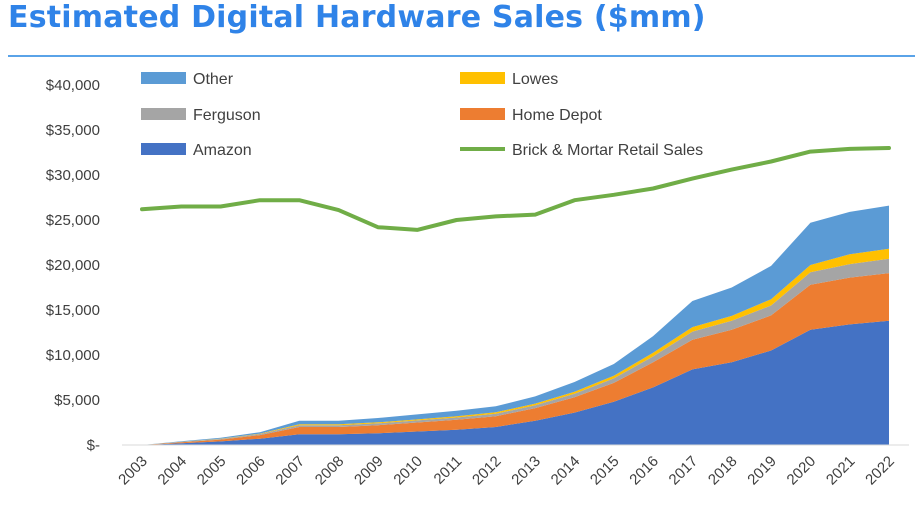 This screenshot has height=509, width=923. What do you see at coordinates (487, 471) in the screenshot?
I see `x-tick-label: 2012` at bounding box center [487, 471].